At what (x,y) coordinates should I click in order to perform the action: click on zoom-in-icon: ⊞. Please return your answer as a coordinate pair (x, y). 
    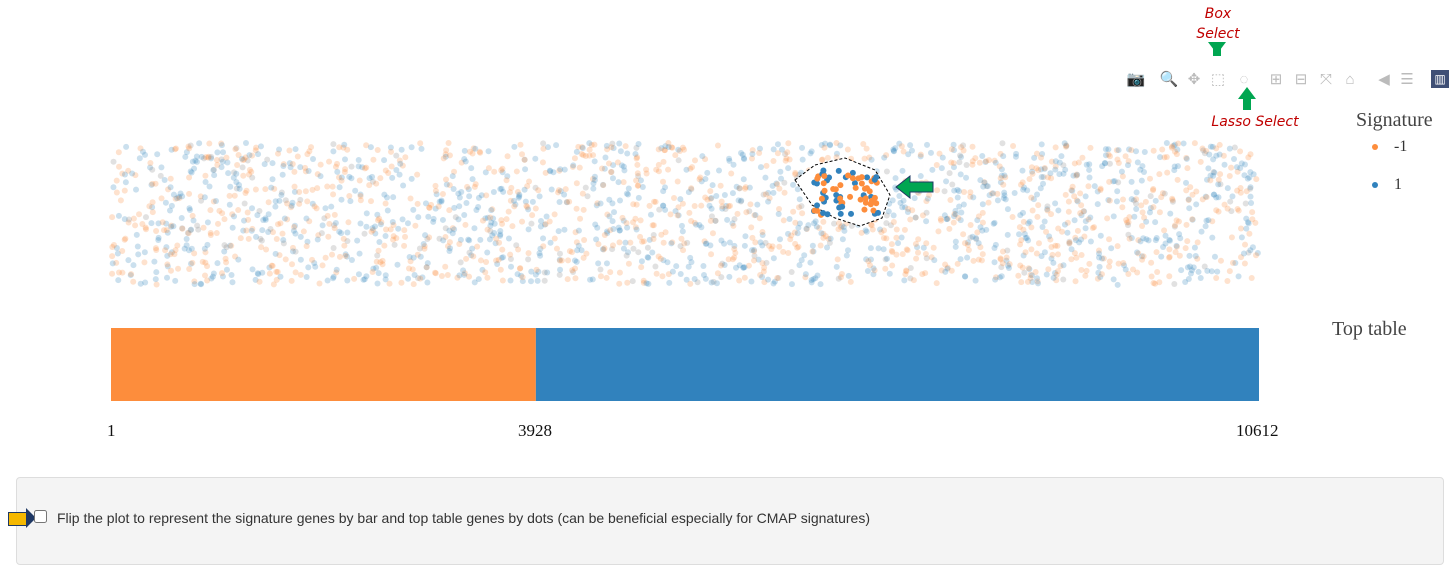
    Looking at the image, I should click on (1276, 79).